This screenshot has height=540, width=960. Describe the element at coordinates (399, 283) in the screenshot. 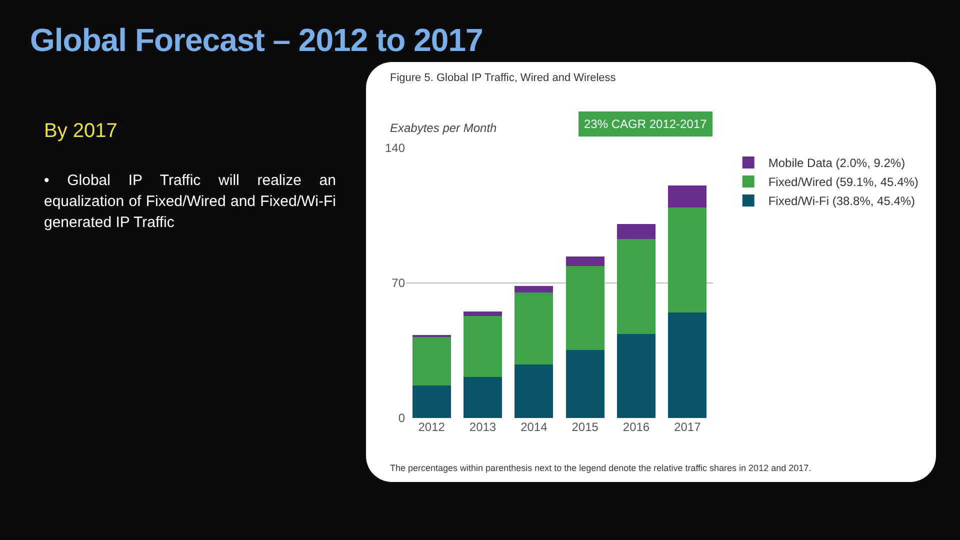

I see `y-tick-label: 70` at that location.